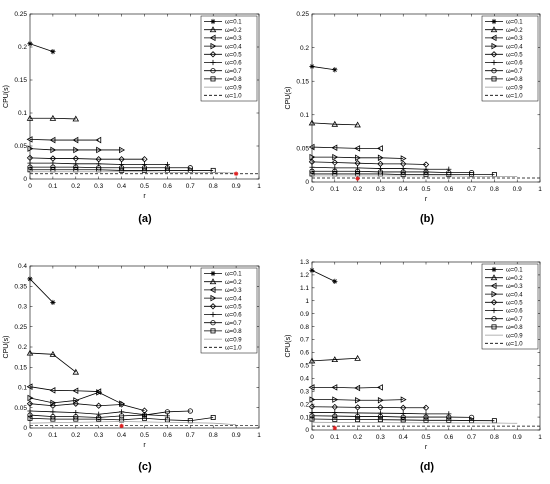  I want to click on legend-label: ω=0.6, so click(233, 64).